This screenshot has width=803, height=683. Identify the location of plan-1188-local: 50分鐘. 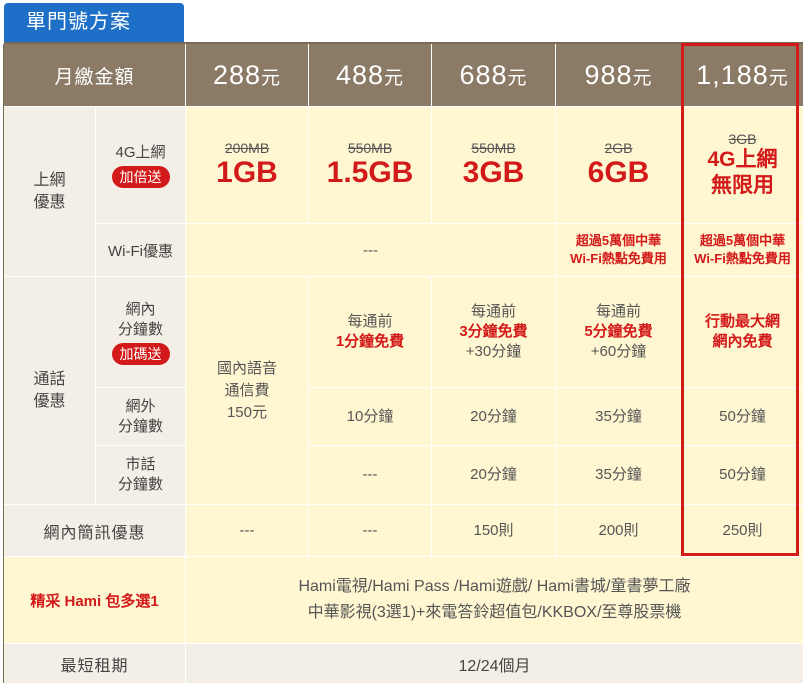
(742, 475).